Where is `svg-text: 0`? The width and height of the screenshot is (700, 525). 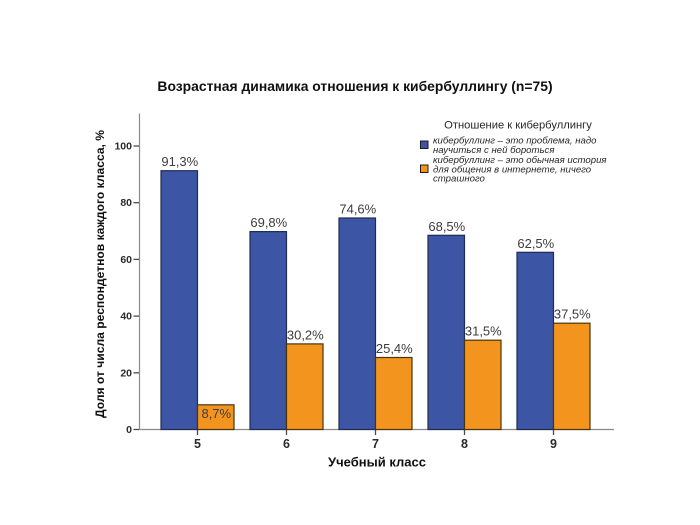
svg-text: 0 is located at coordinates (129, 430).